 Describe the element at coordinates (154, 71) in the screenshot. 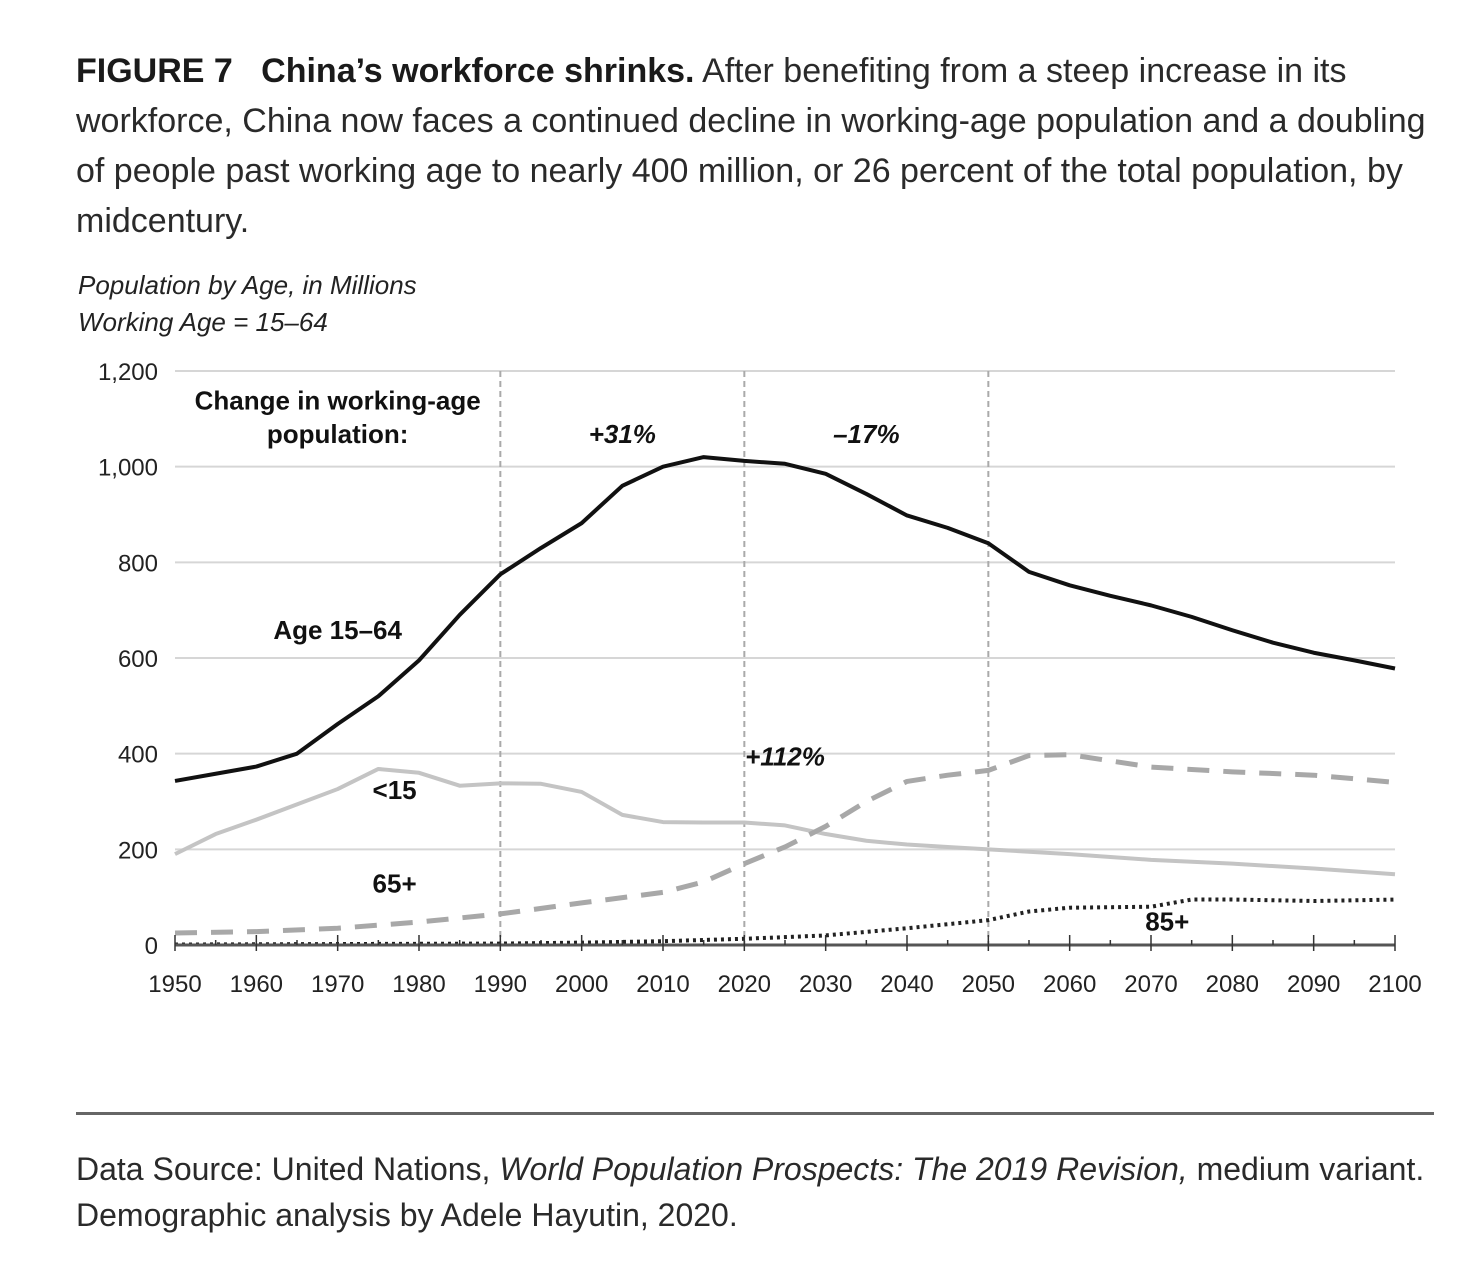

I see `figure-number: FIGURE 7` at that location.